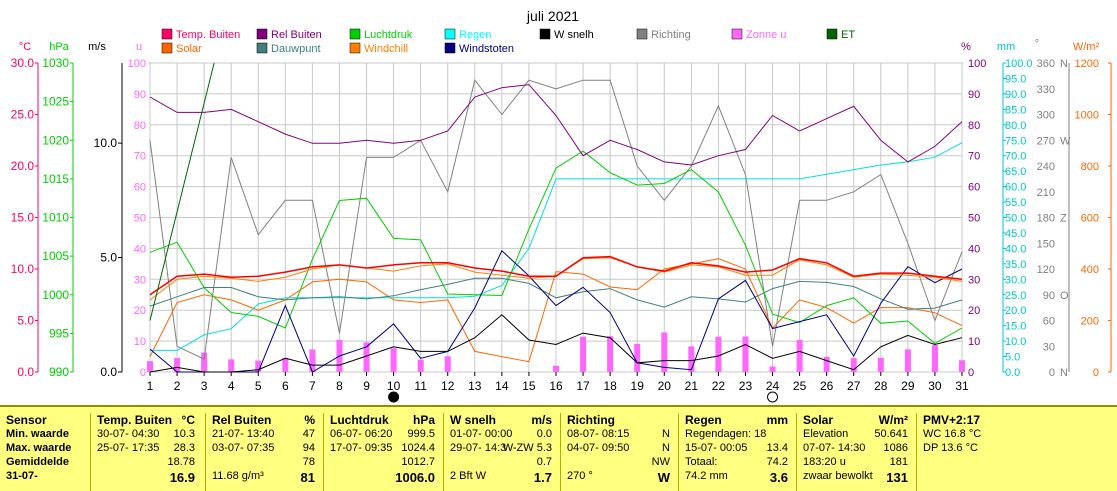  What do you see at coordinates (736, 435) in the screenshot?
I see `stats-row: Regendagen: 18` at bounding box center [736, 435].